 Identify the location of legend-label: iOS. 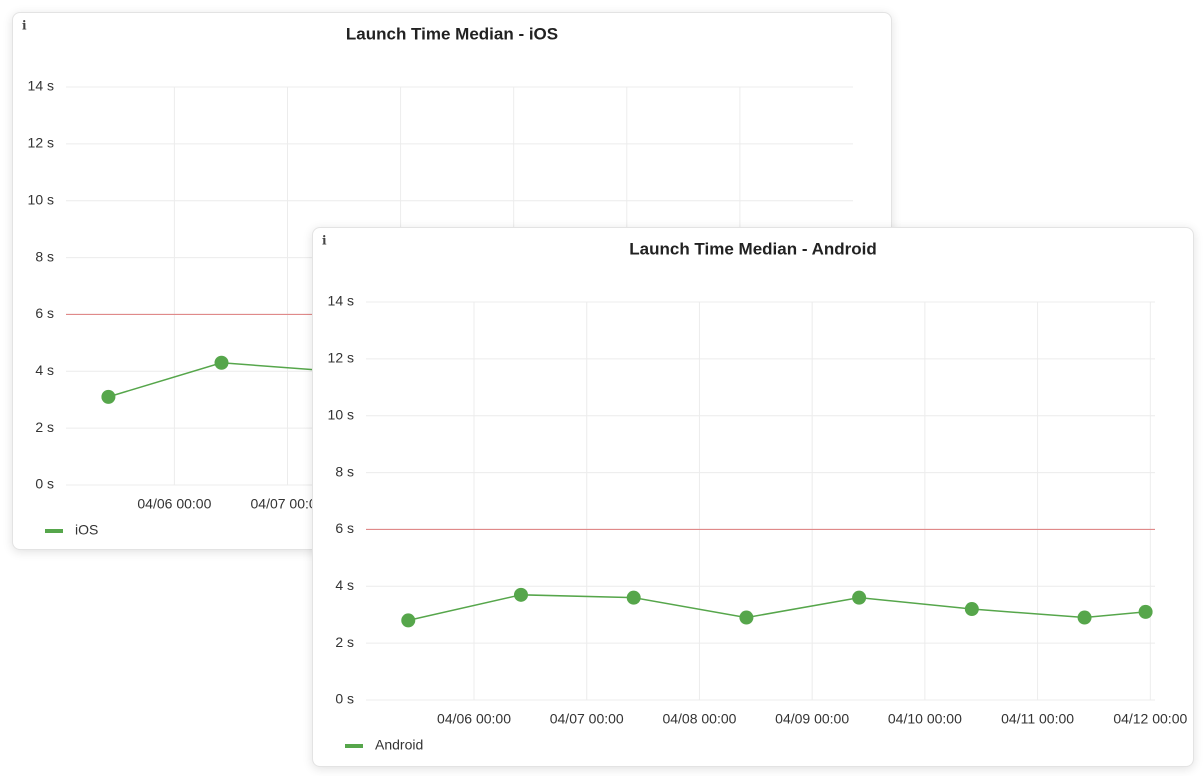
(86, 530).